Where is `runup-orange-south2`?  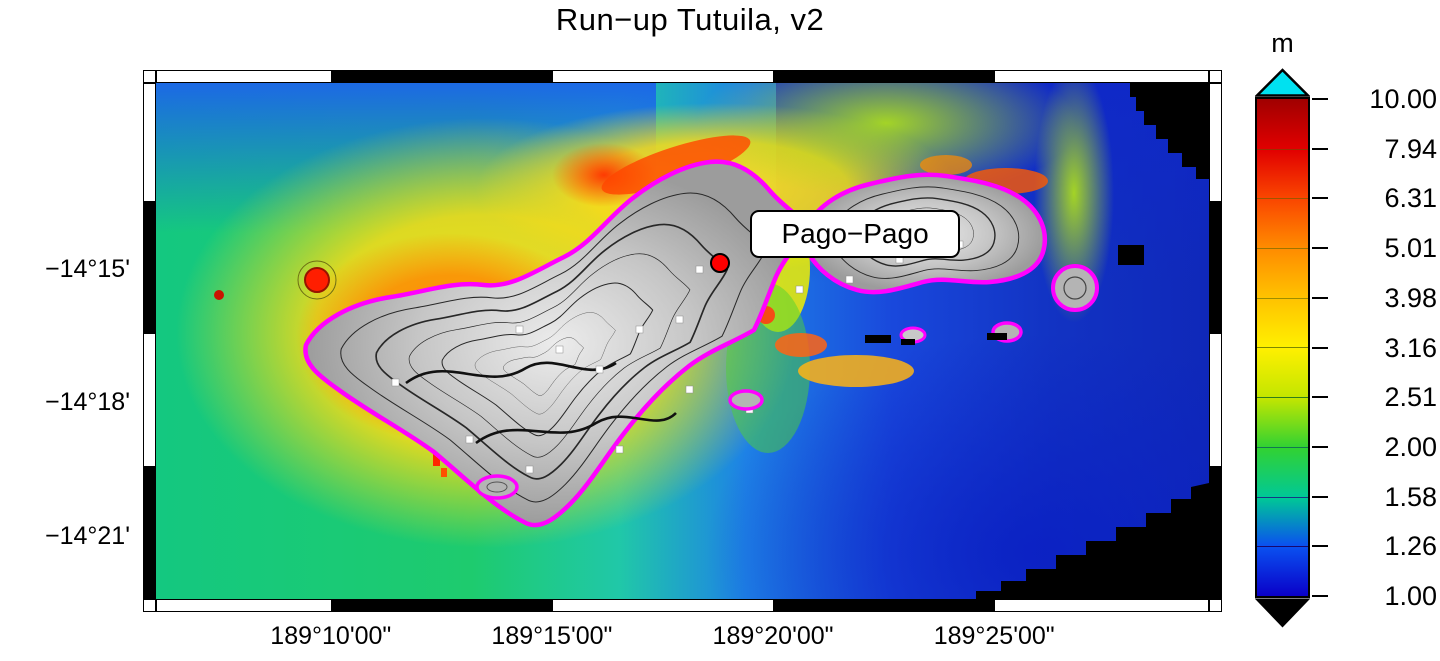
runup-orange-south2 is located at coordinates (801, 345).